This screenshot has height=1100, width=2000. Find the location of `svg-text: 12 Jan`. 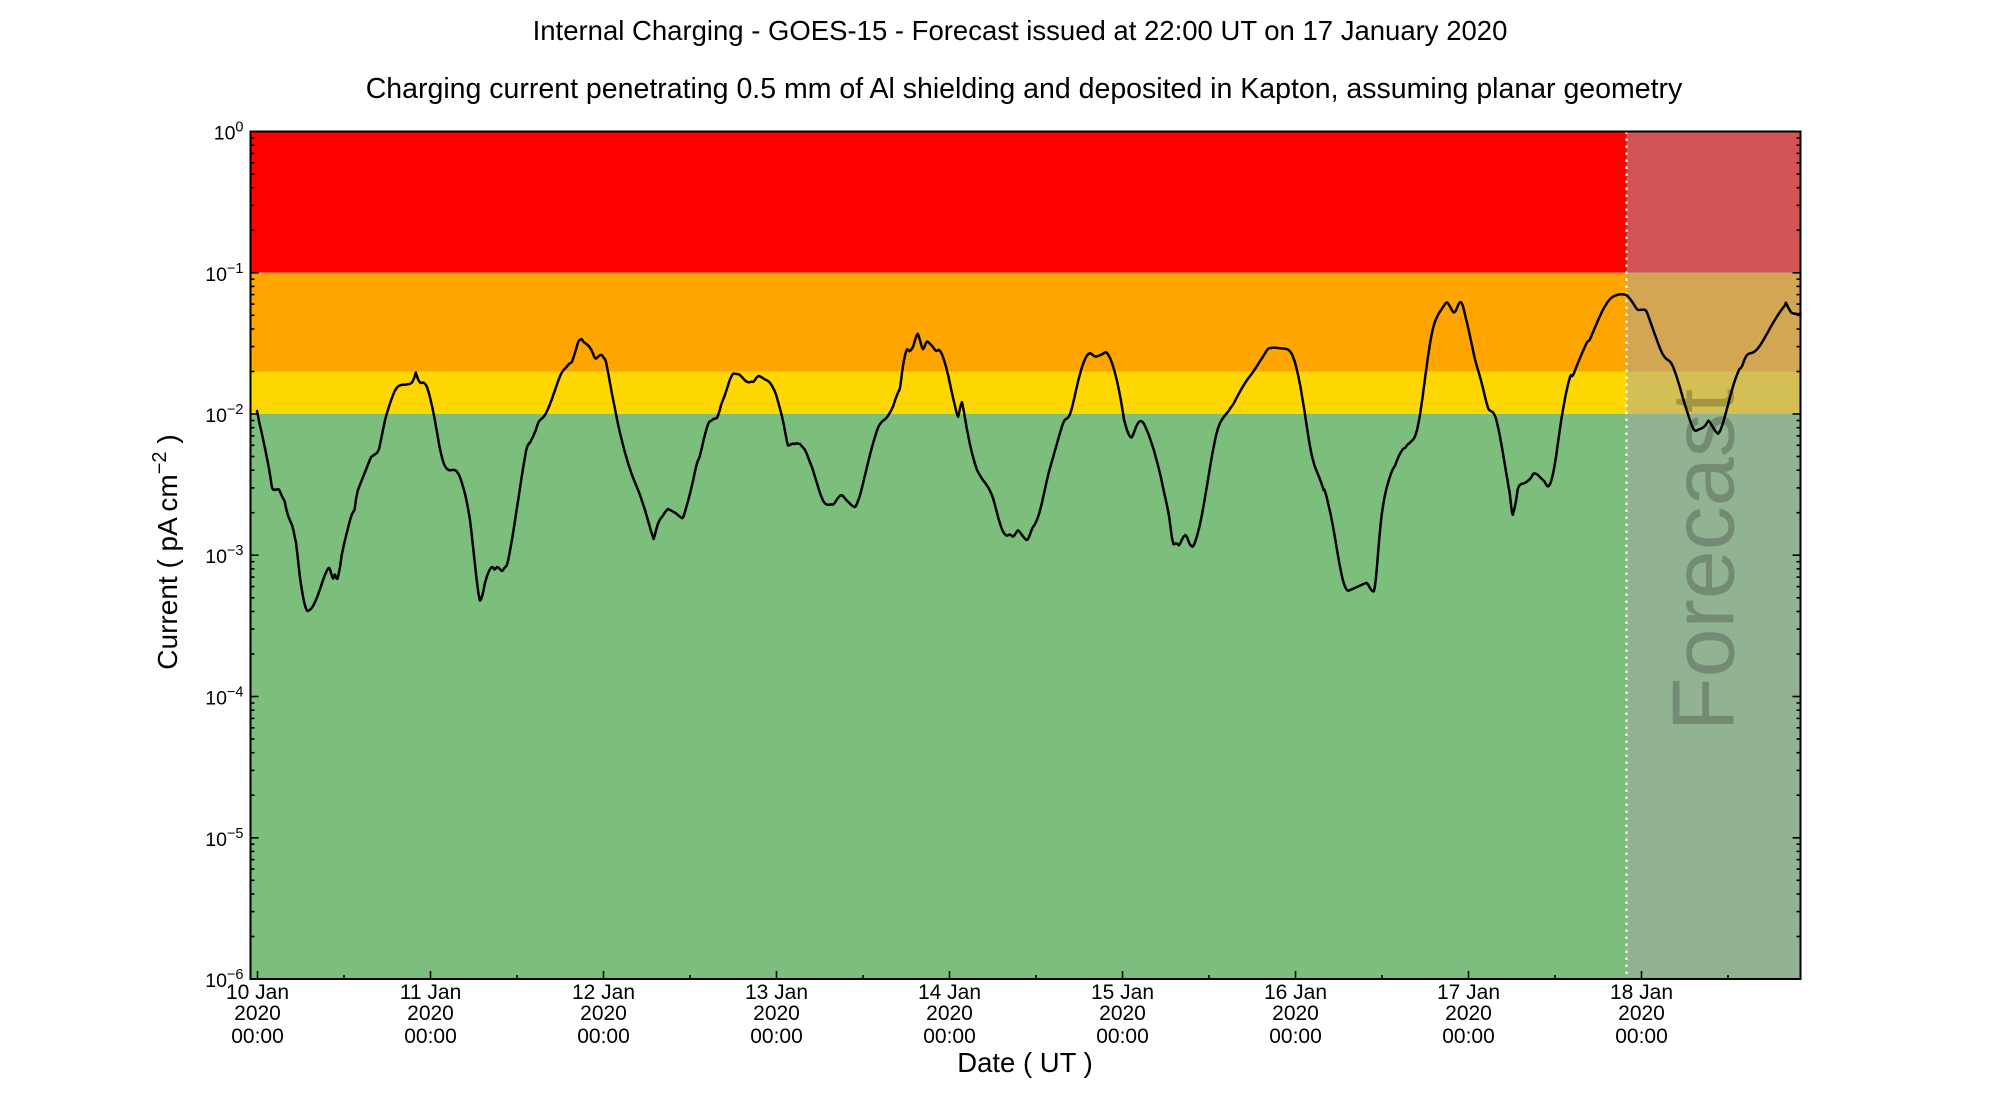

svg-text: 12 Jan is located at coordinates (603, 992).